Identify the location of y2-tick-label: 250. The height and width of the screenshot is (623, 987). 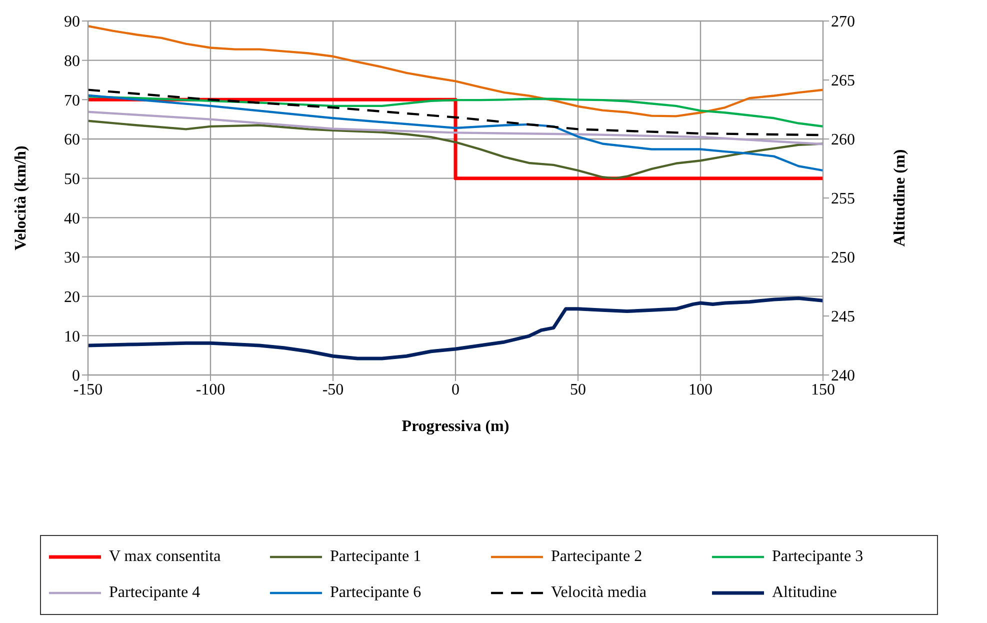
(843, 258).